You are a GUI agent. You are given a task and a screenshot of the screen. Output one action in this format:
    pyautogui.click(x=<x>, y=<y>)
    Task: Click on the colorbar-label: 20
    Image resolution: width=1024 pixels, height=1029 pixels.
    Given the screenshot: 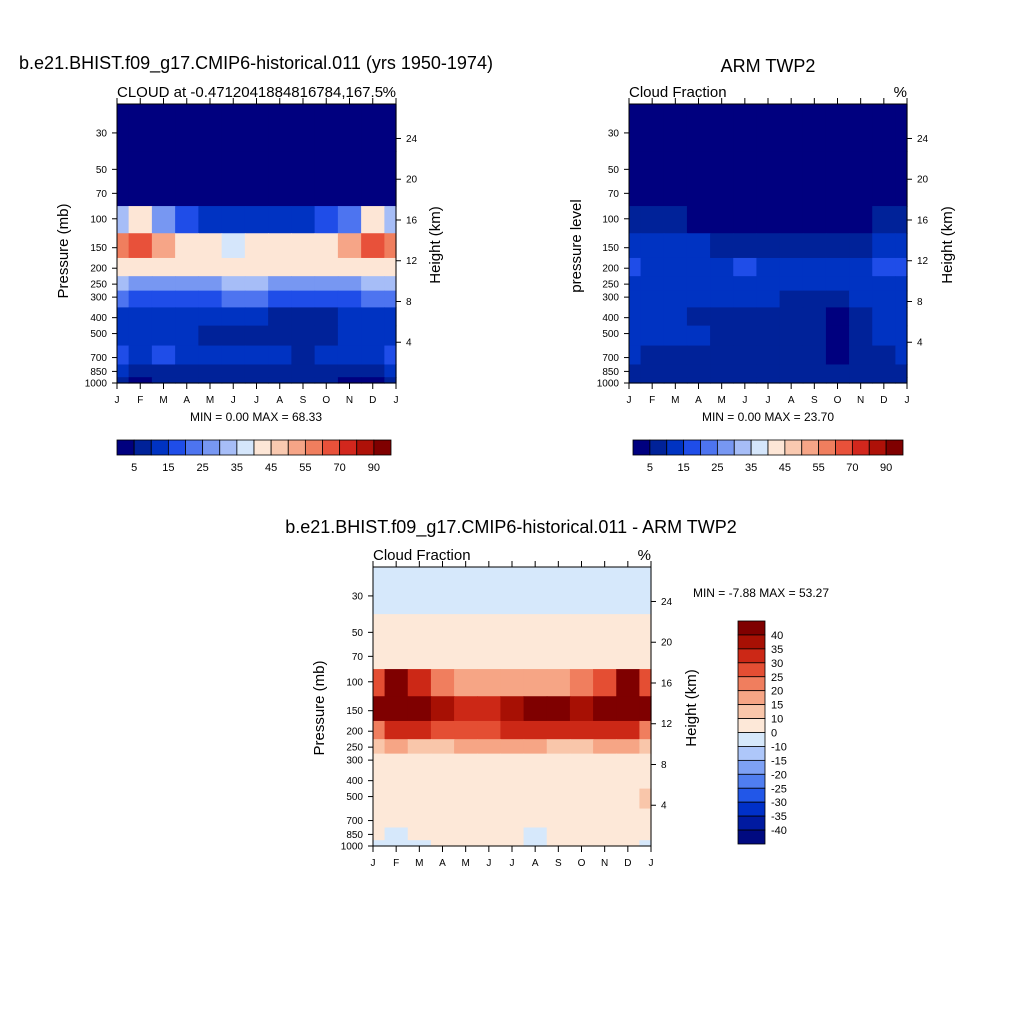 What is the action you would take?
    pyautogui.click(x=777, y=692)
    